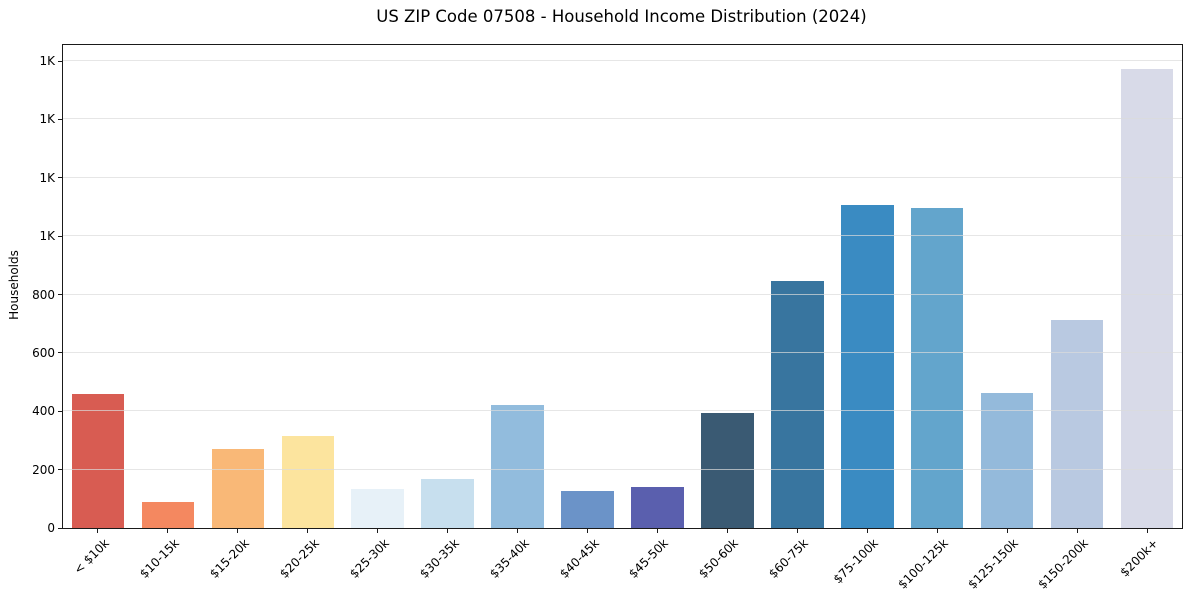 This screenshot has width=1189, height=590. Describe the element at coordinates (51, 528) in the screenshot. I see `y-tick-label: 0` at that location.